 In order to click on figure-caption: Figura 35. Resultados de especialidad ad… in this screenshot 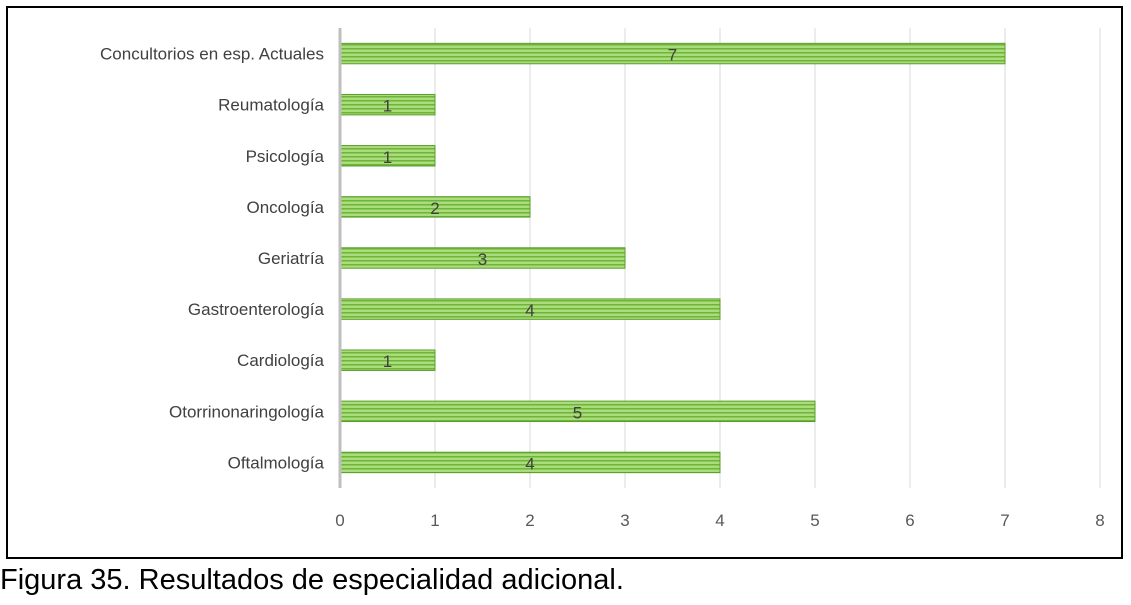, I will do `click(312, 580)`.